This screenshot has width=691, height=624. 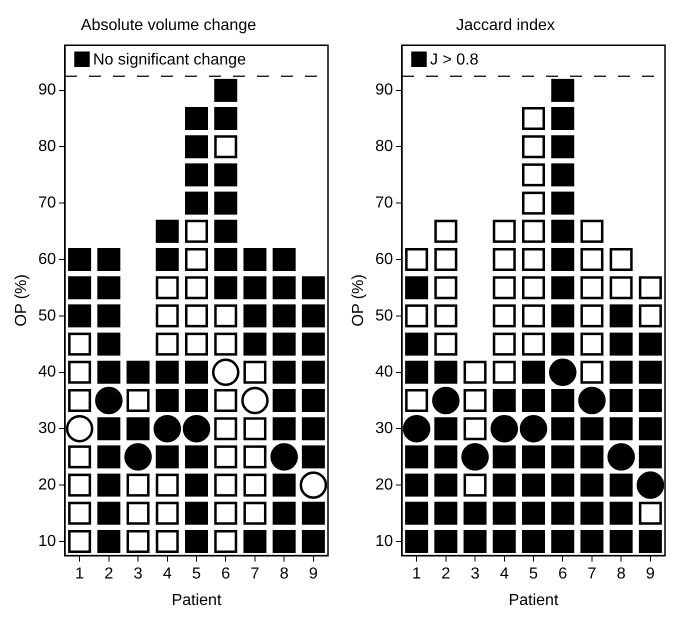 I want to click on x-tick-label: 4, so click(x=167, y=574).